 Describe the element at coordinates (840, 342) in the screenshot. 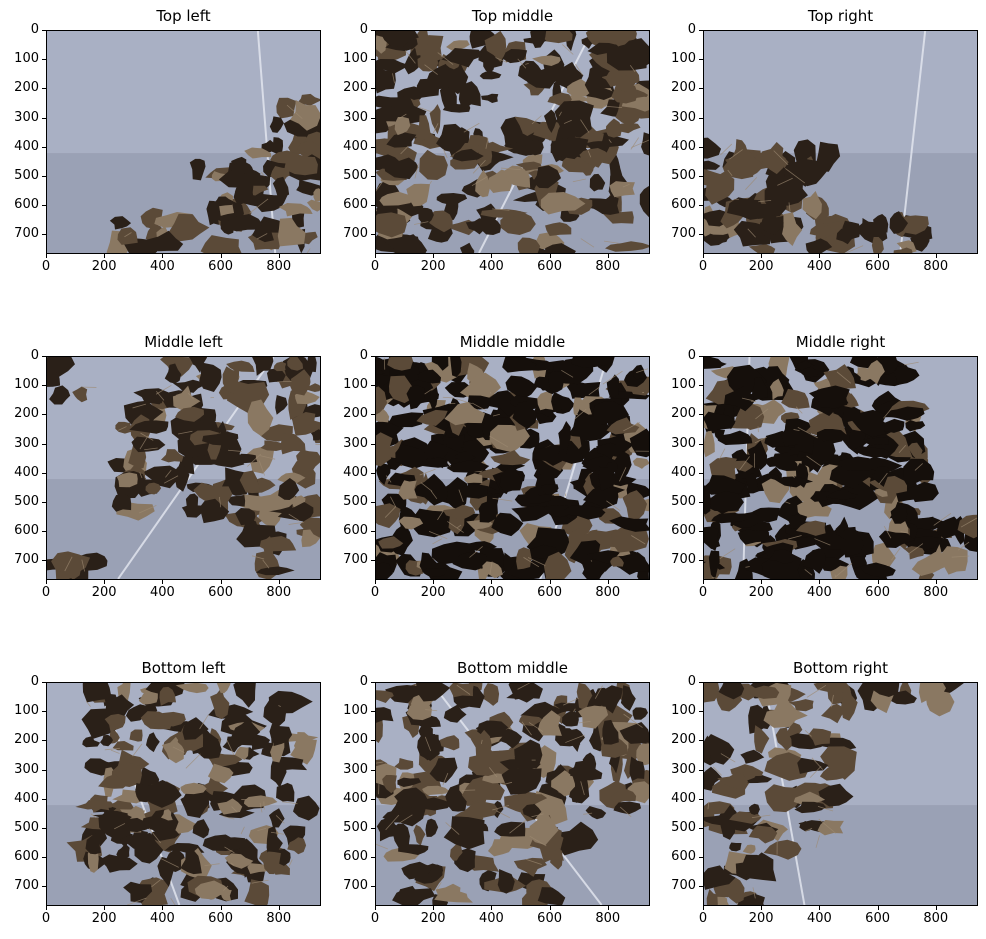

I see `panel-title: Middle right` at that location.